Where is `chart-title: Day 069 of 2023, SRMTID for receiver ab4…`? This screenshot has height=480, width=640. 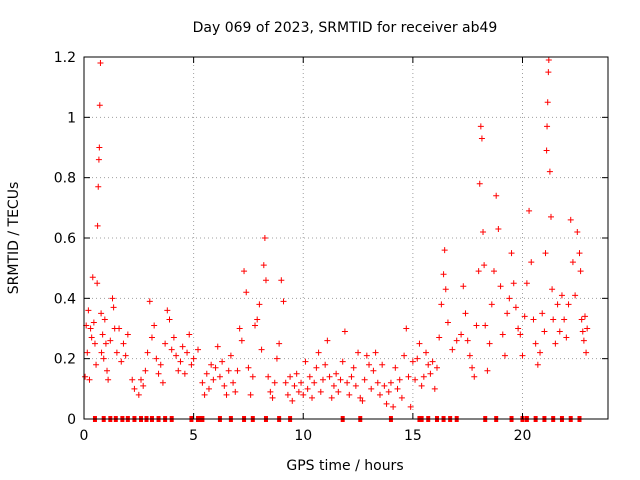
chart-title: Day 069 of 2023, SRMTID for receiver ab4… is located at coordinates (345, 28).